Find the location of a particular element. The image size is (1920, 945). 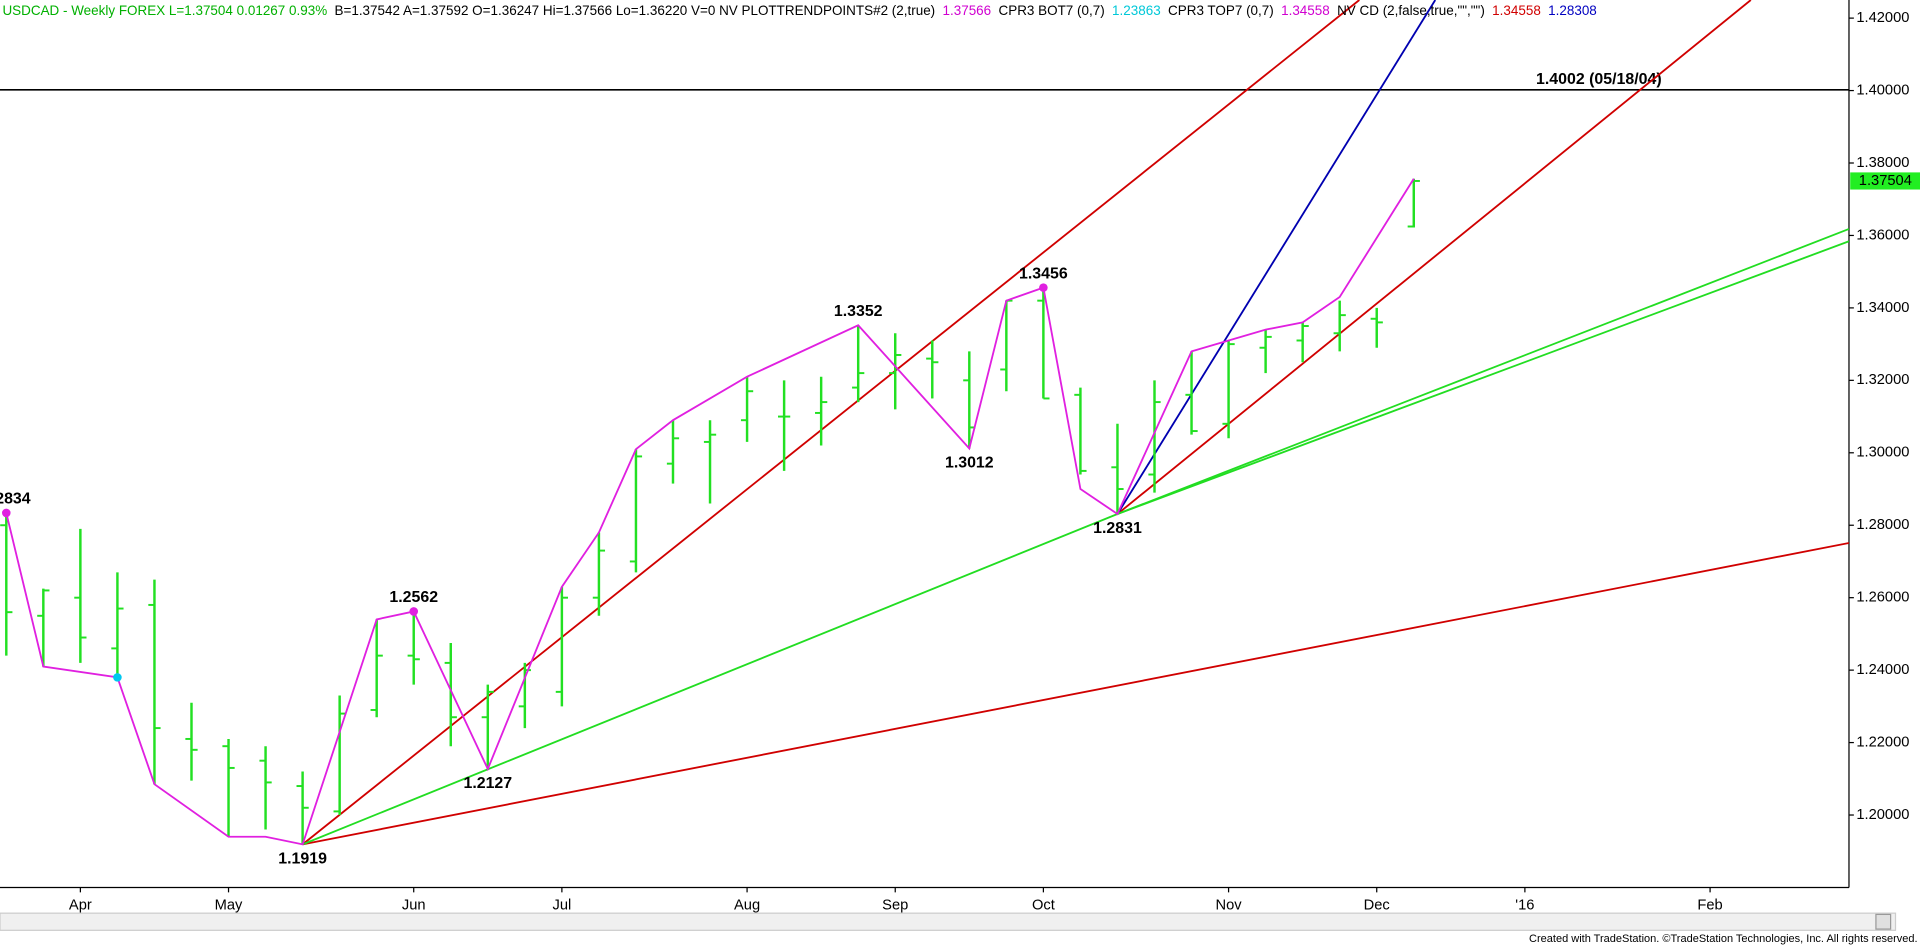

pivot-label: 1.2127 is located at coordinates (487, 783).